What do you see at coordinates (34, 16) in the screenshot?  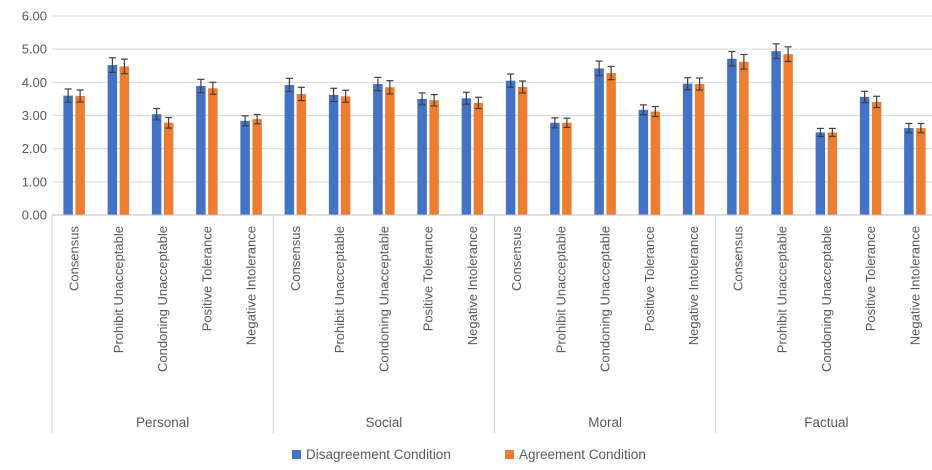 I see `y-tick-label: 6.00` at bounding box center [34, 16].